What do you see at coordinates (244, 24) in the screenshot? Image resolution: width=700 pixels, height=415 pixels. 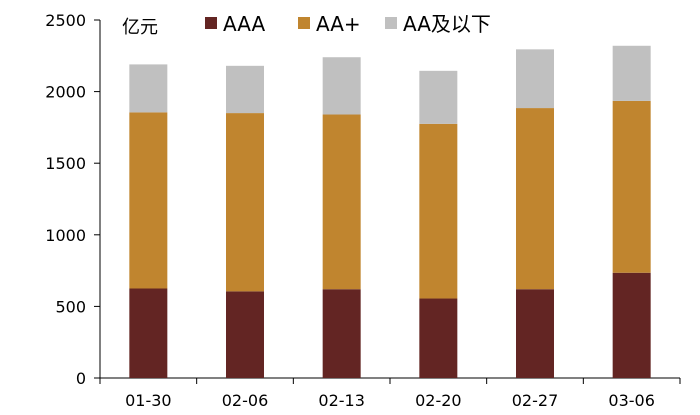 I see `legend-label: AAA` at bounding box center [244, 24].